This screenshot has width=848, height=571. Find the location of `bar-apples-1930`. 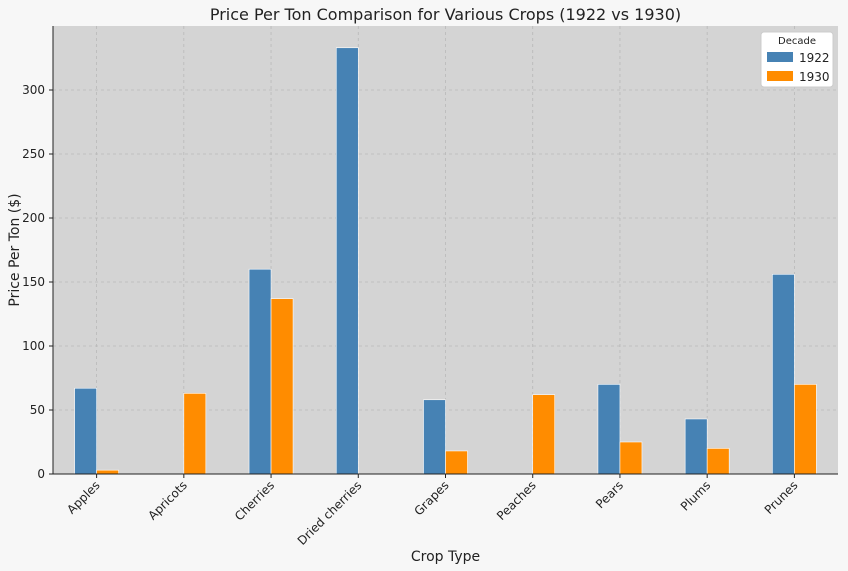

bar-apples-1930 is located at coordinates (107, 472).